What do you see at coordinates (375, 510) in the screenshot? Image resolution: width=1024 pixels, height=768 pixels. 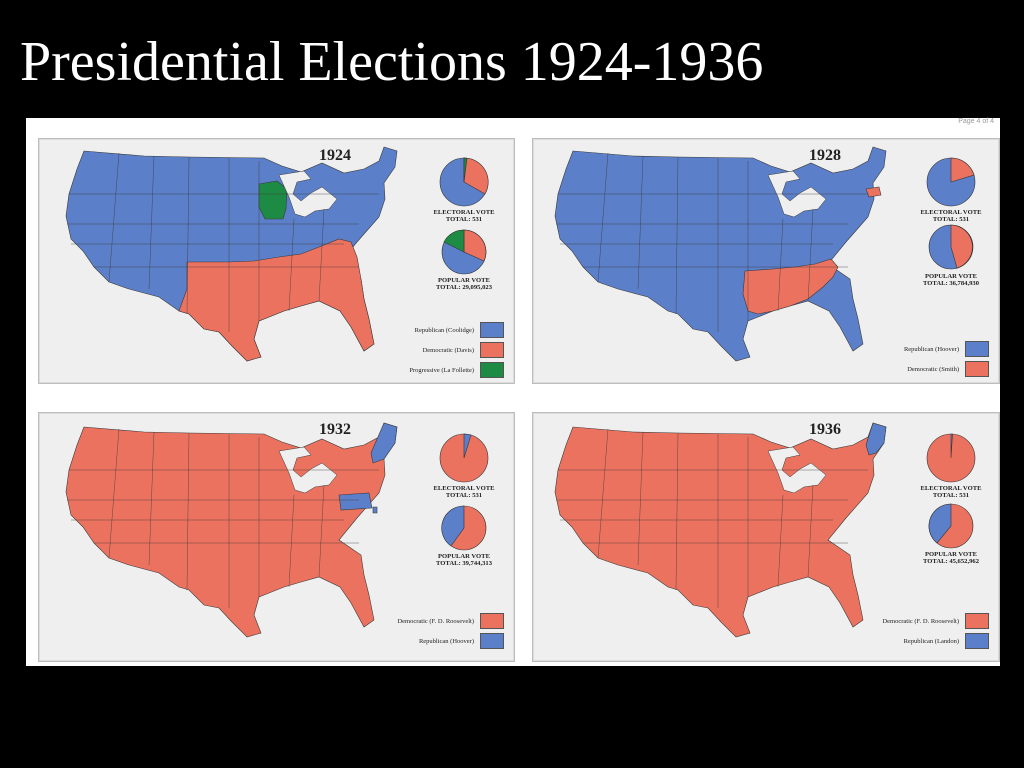 I see `republican-delaware` at bounding box center [375, 510].